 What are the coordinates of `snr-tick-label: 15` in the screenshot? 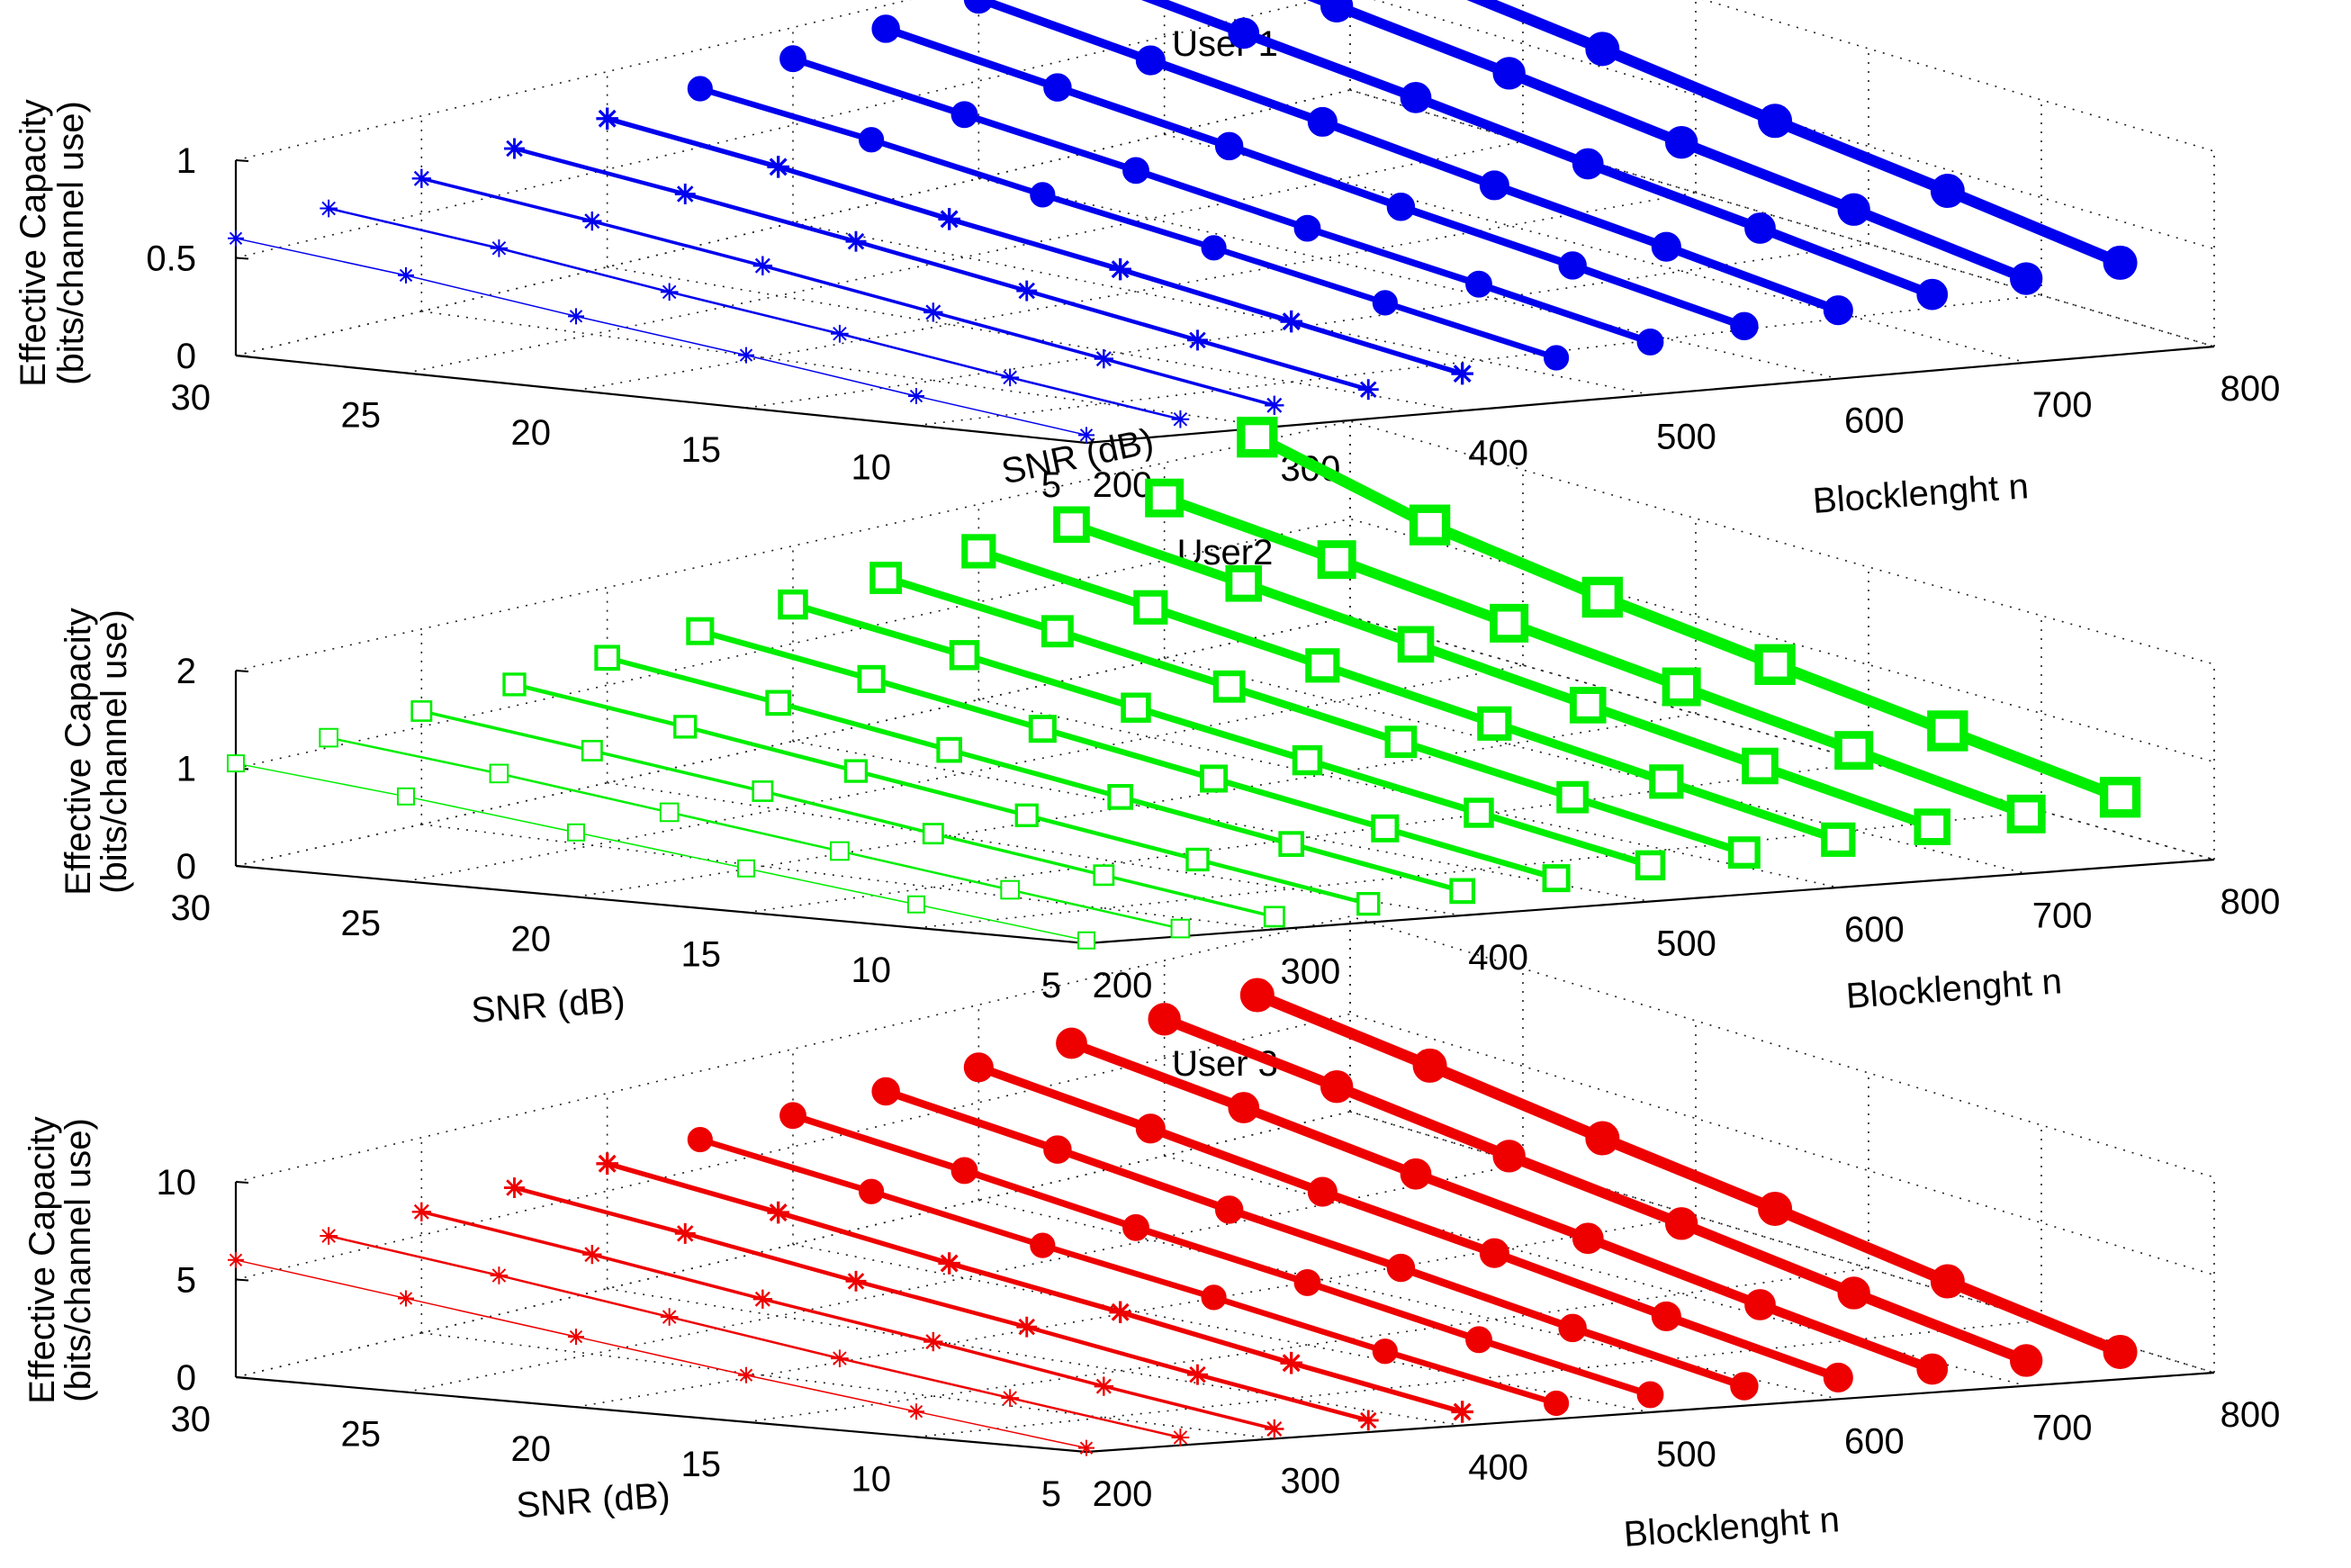 It's located at (701, 1465).